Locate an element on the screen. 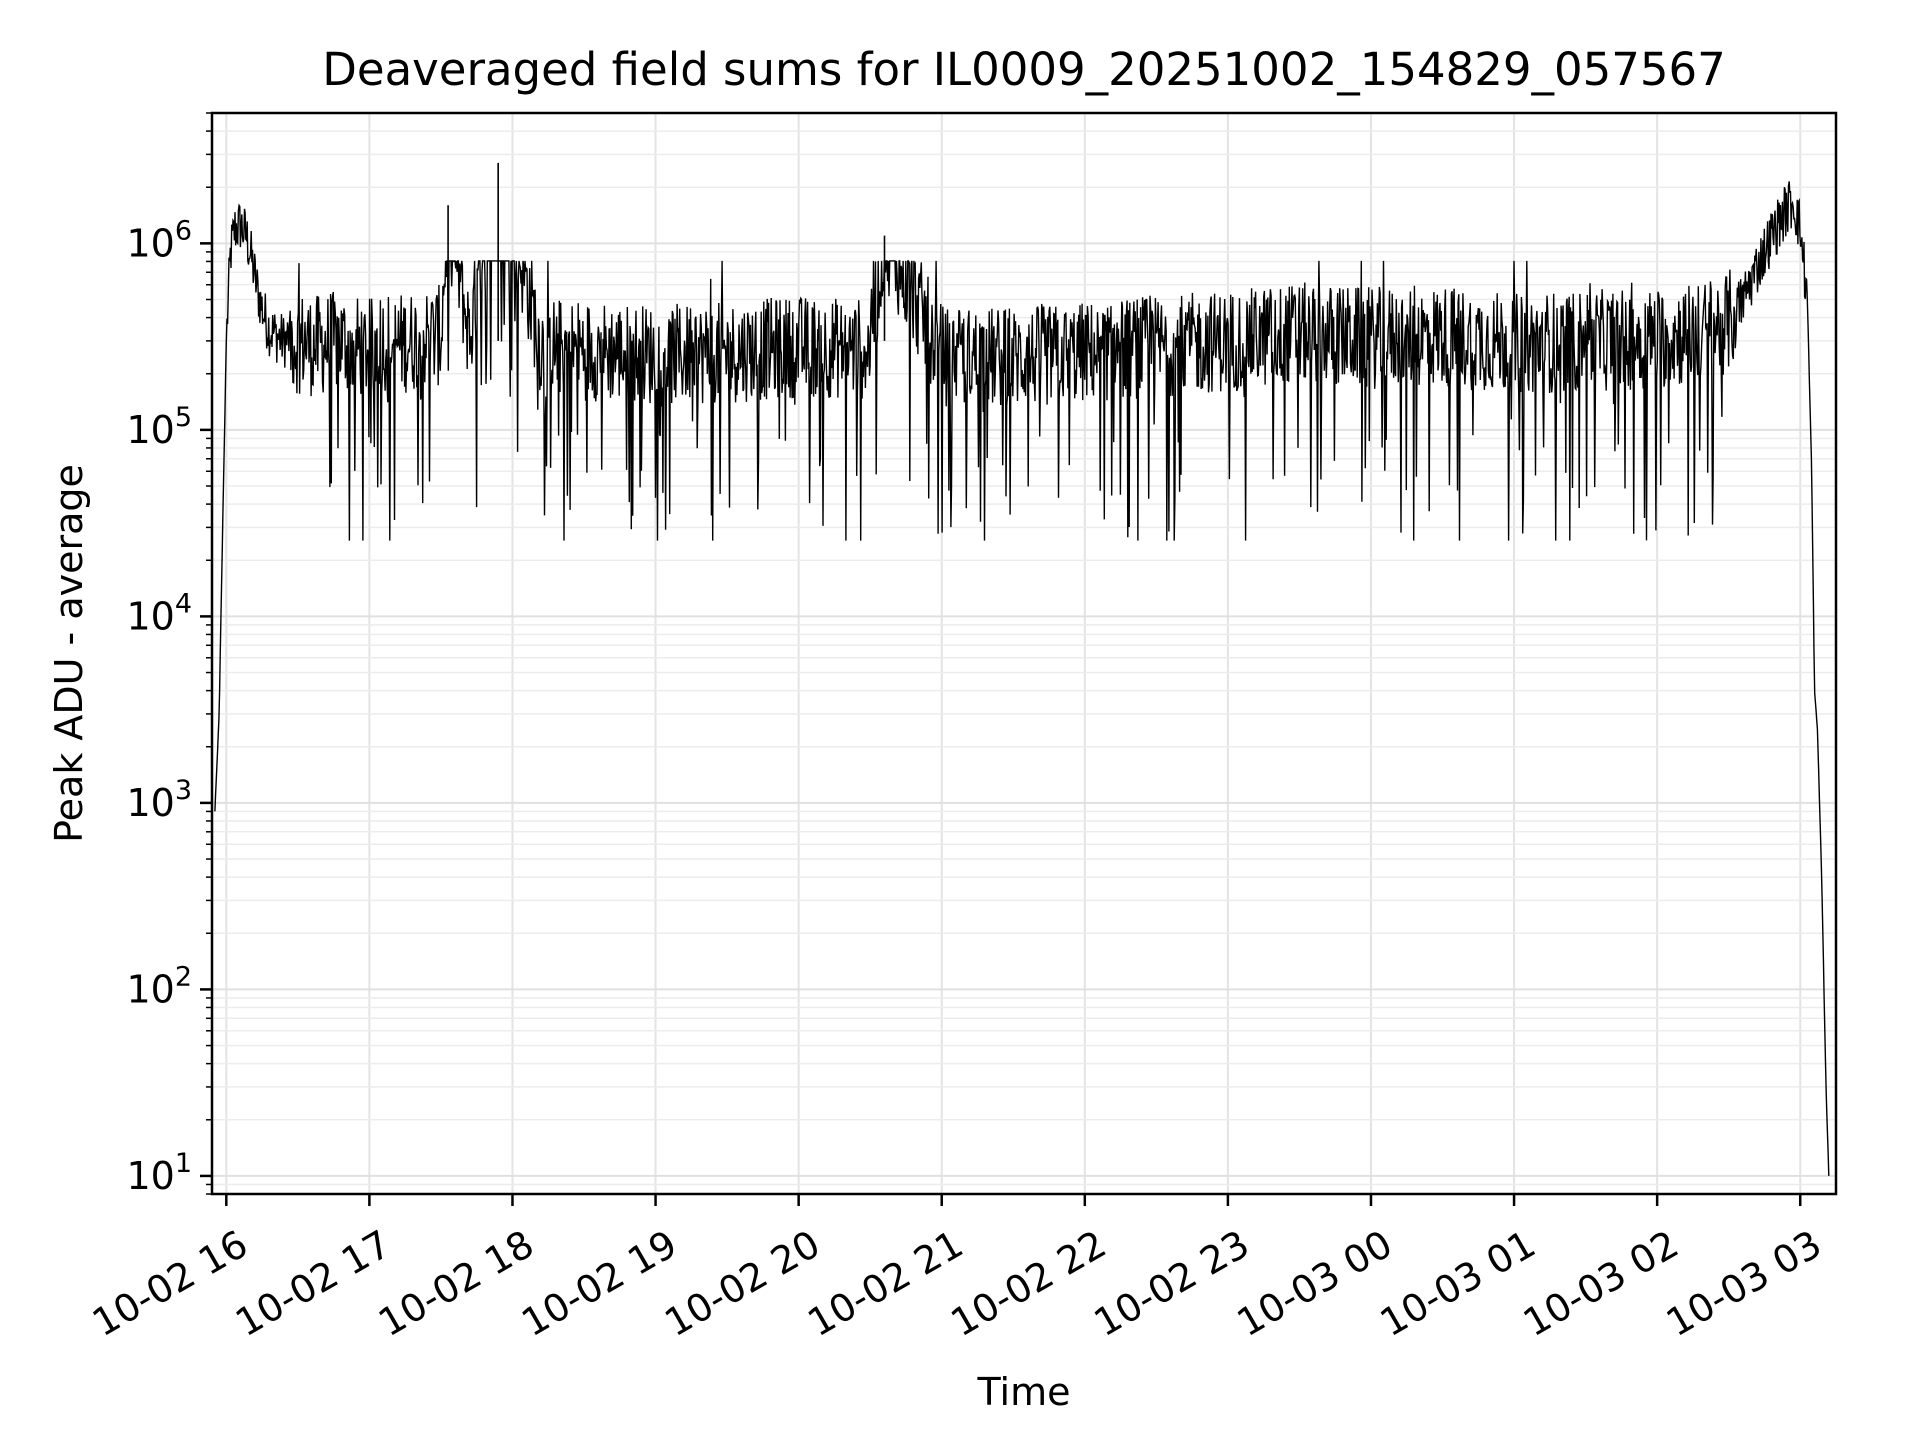  y-axis-label: Peak ADU - average is located at coordinates (69, 653).